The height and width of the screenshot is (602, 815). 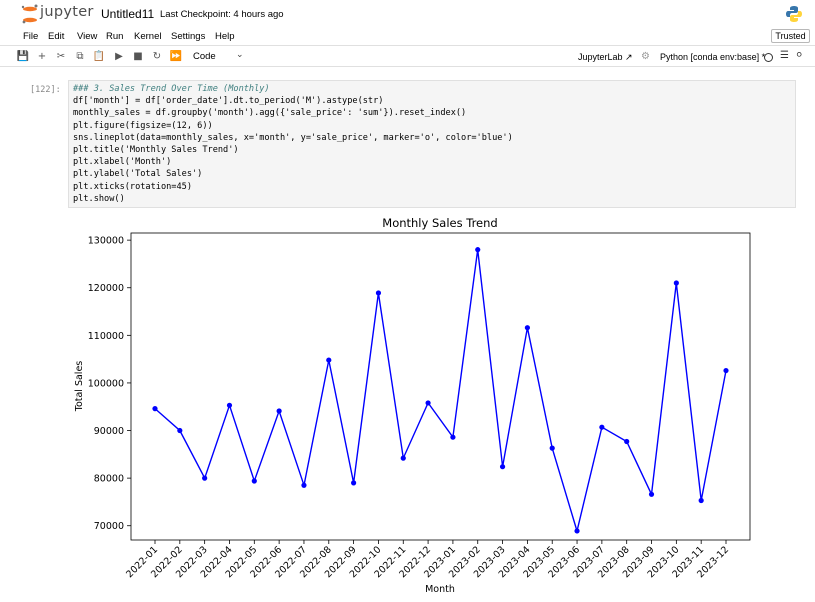 What do you see at coordinates (645, 56) in the screenshot?
I see `gear-icon: ⚙` at bounding box center [645, 56].